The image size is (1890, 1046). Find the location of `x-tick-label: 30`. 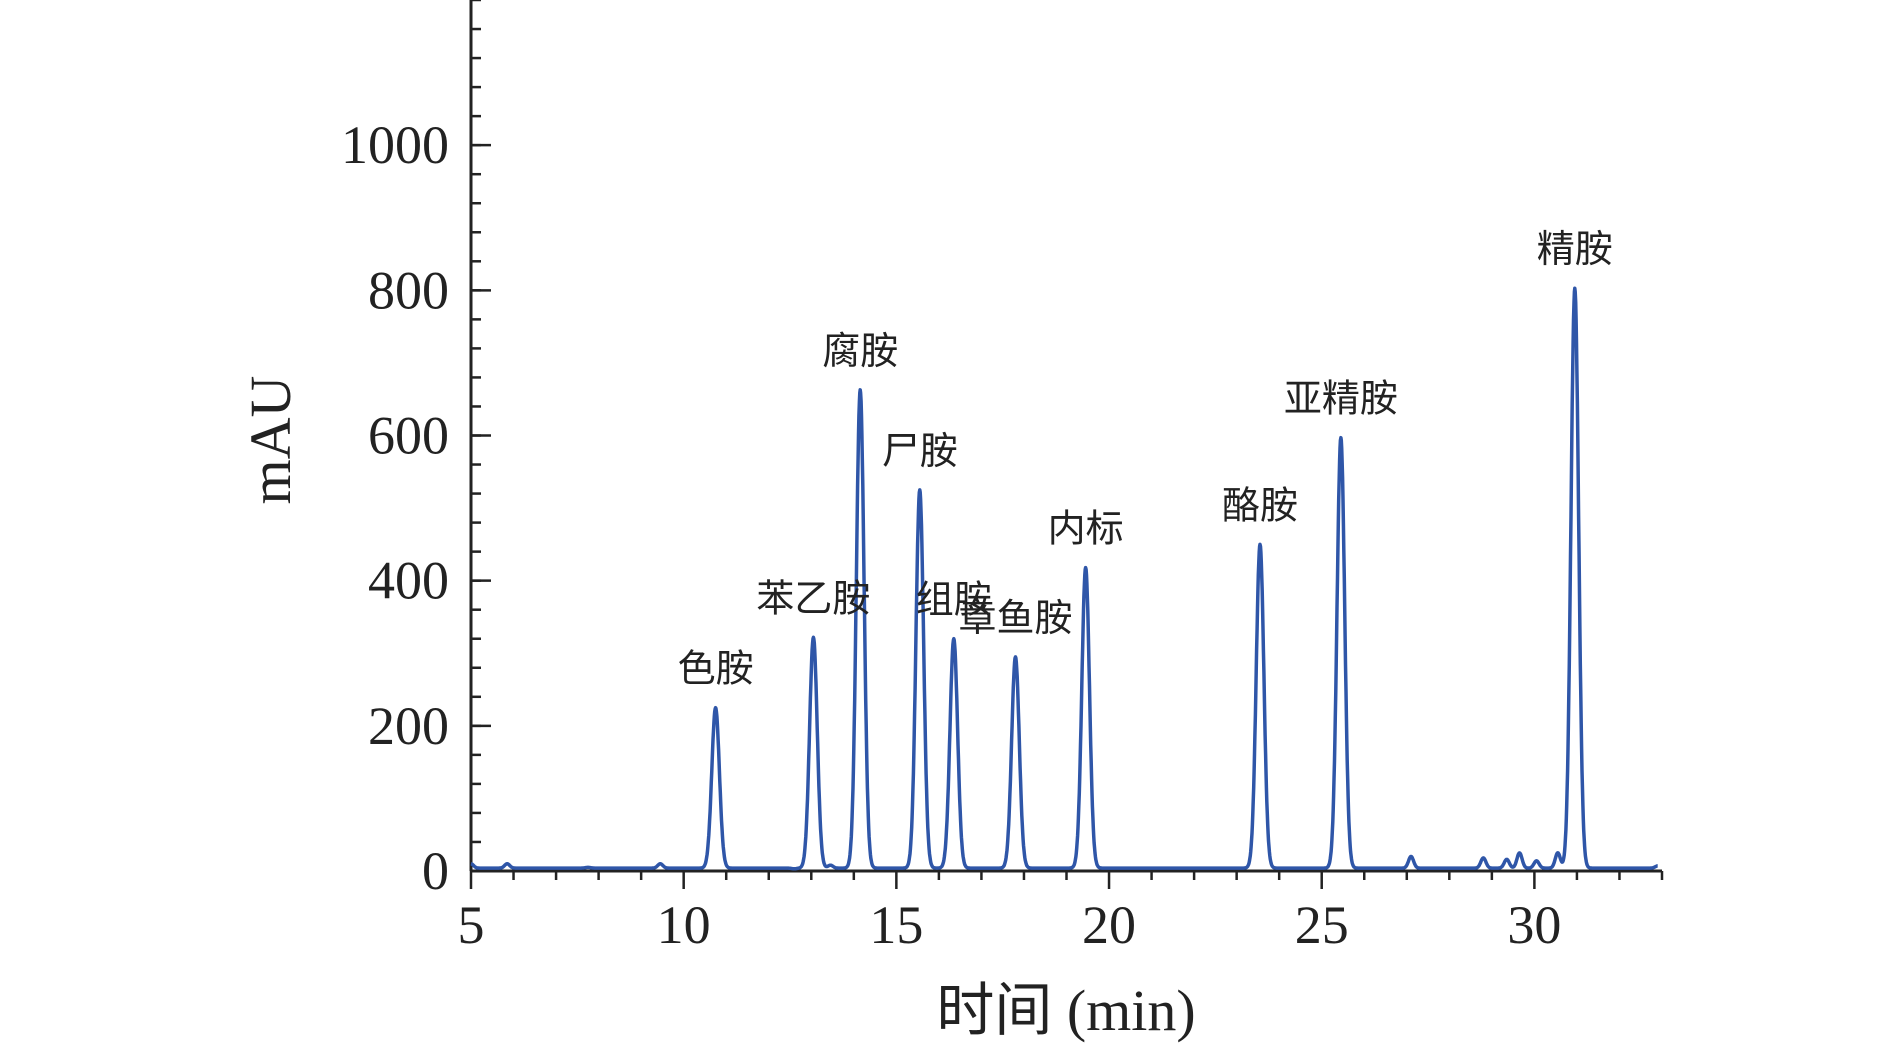

x-tick-label: 30 is located at coordinates (1534, 925).